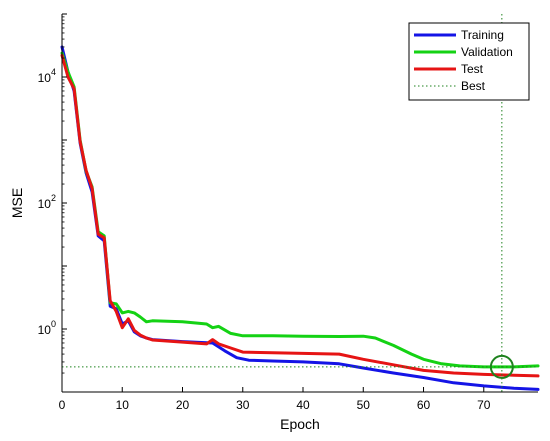 The image size is (550, 441). Describe the element at coordinates (47, 202) in the screenshot. I see `y-tick-label: 10²` at that location.